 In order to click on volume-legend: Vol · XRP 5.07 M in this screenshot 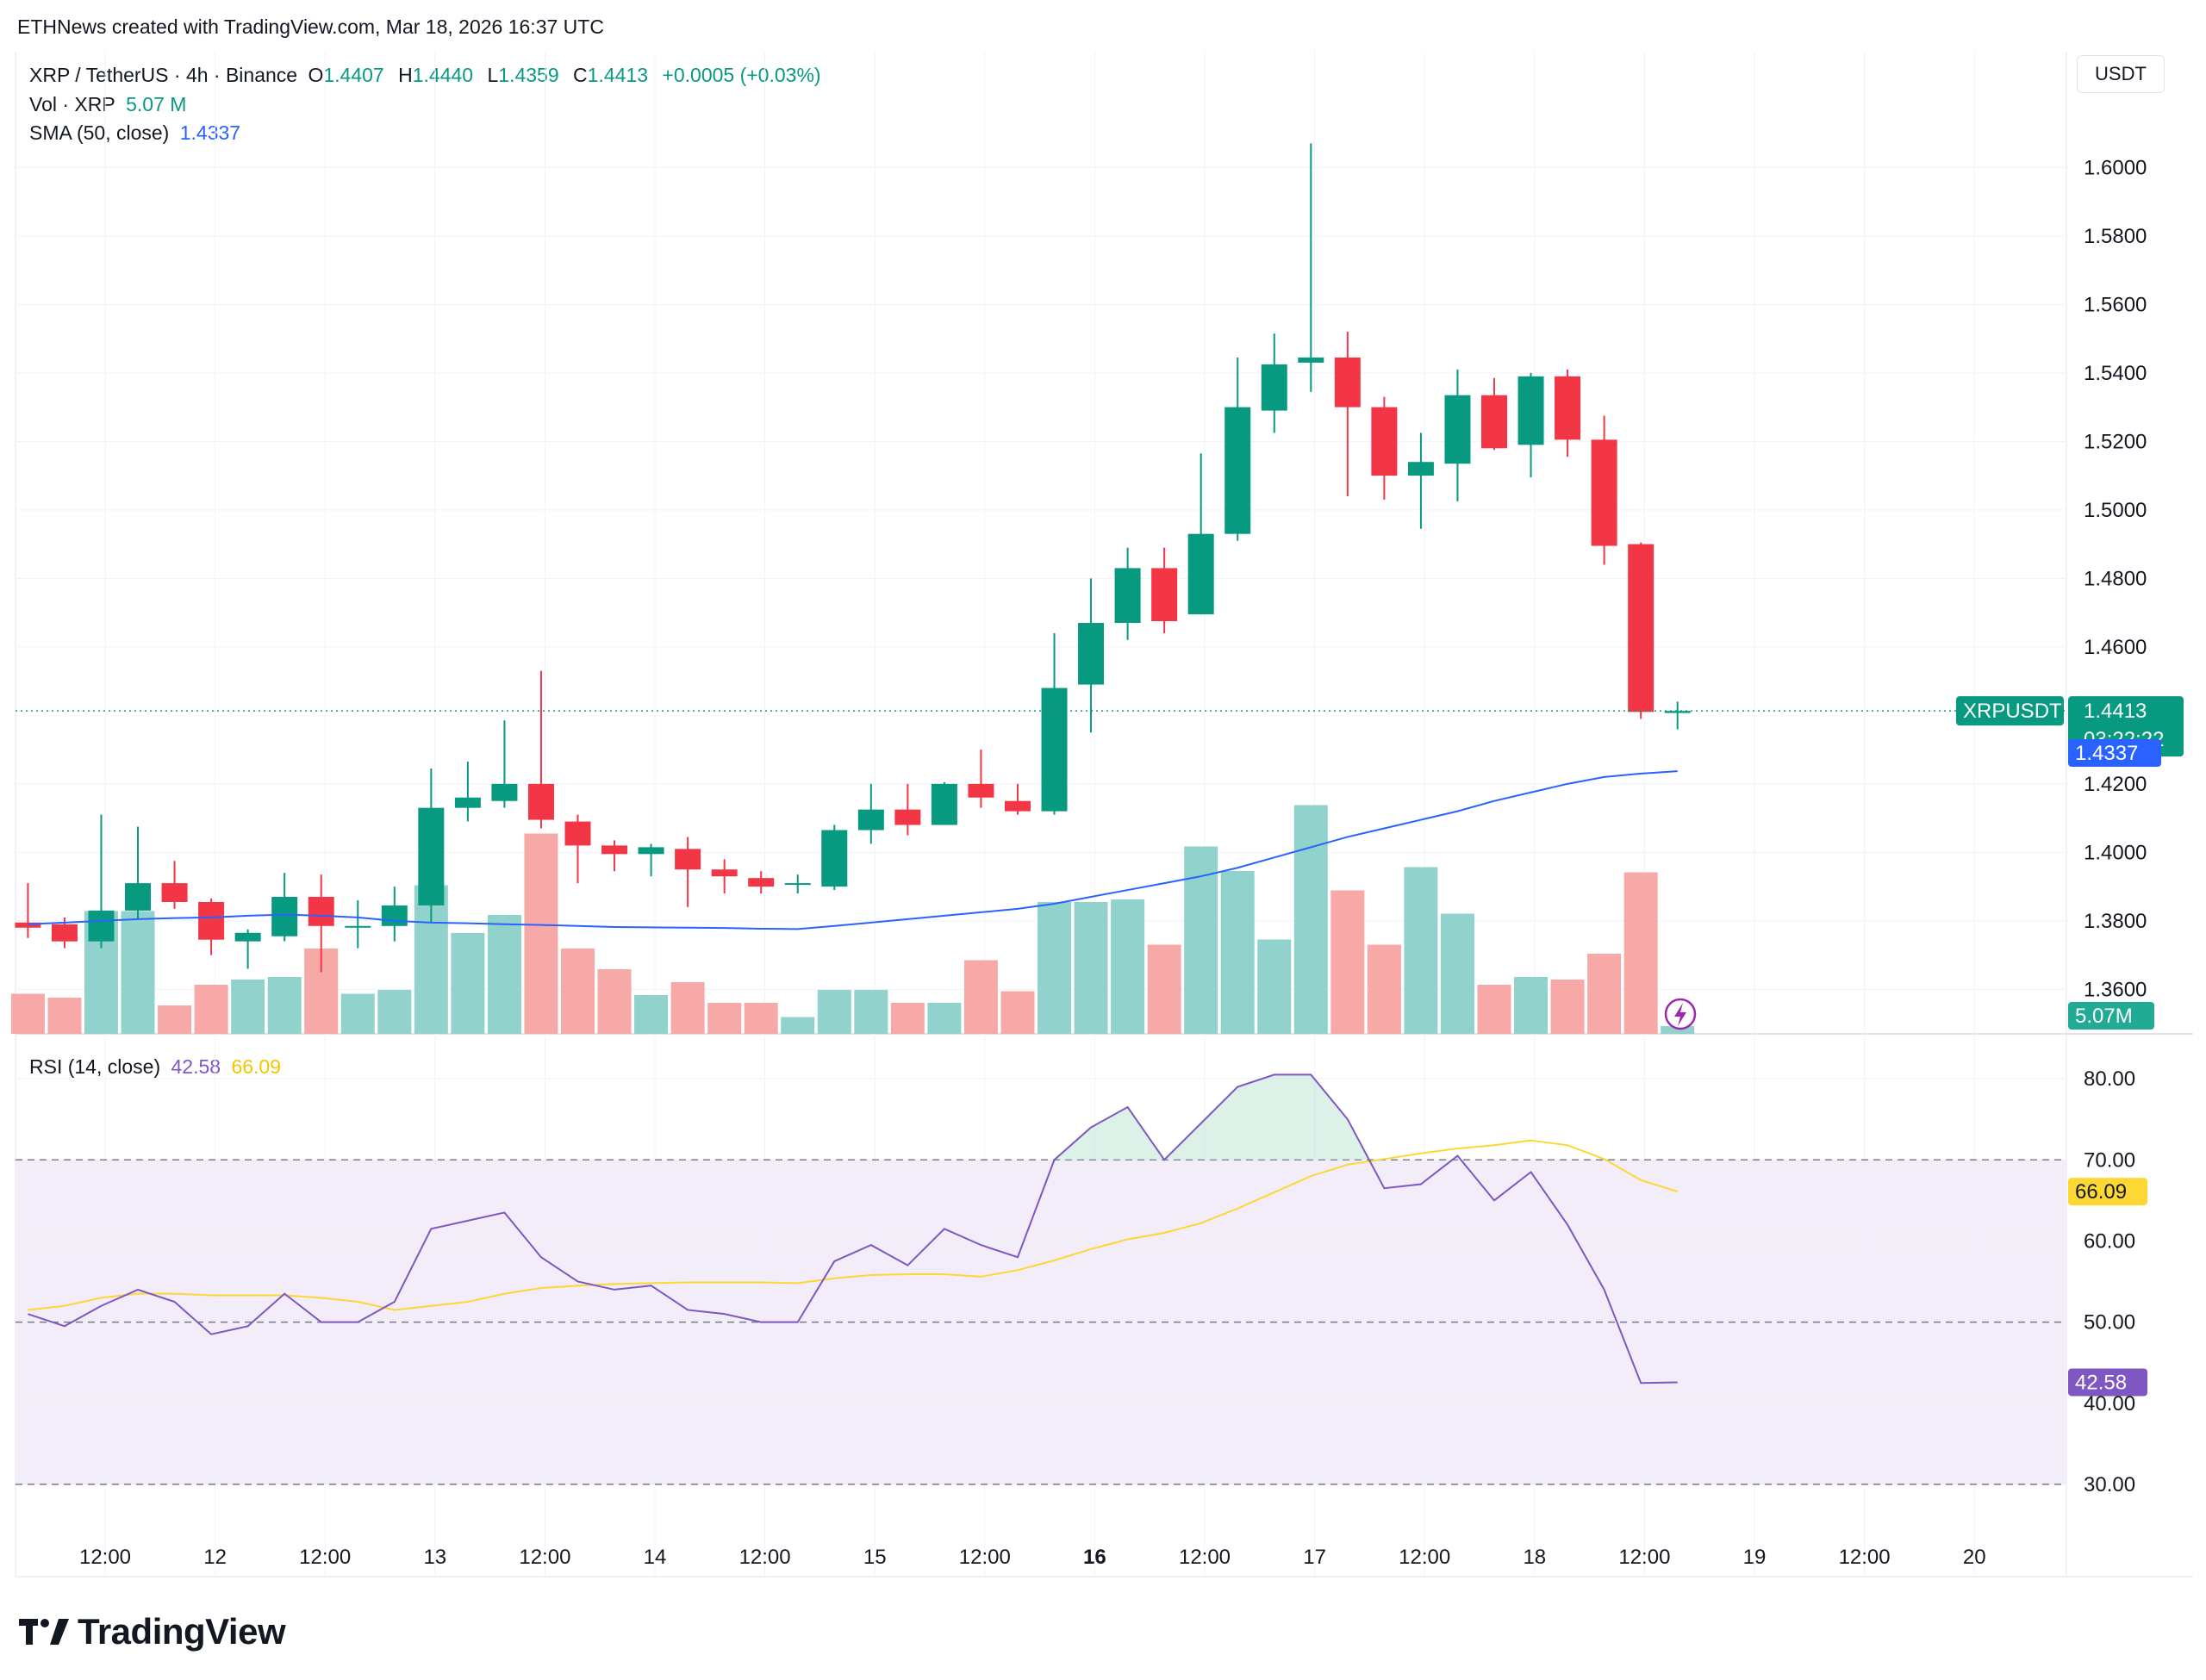, I will do `click(110, 105)`.